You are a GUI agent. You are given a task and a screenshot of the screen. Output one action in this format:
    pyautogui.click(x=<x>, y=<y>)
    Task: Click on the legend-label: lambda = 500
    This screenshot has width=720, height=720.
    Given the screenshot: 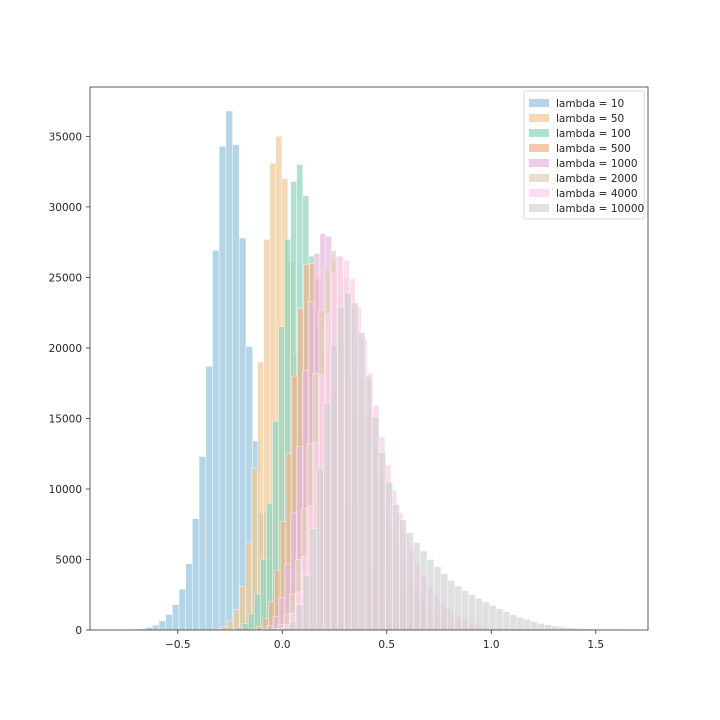 What is the action you would take?
    pyautogui.click(x=593, y=149)
    